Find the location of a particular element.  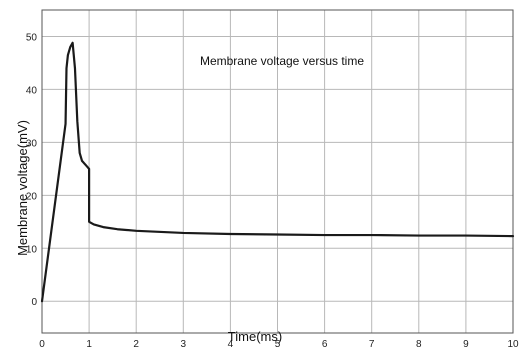

y-tick-label: 50 is located at coordinates (32, 37).